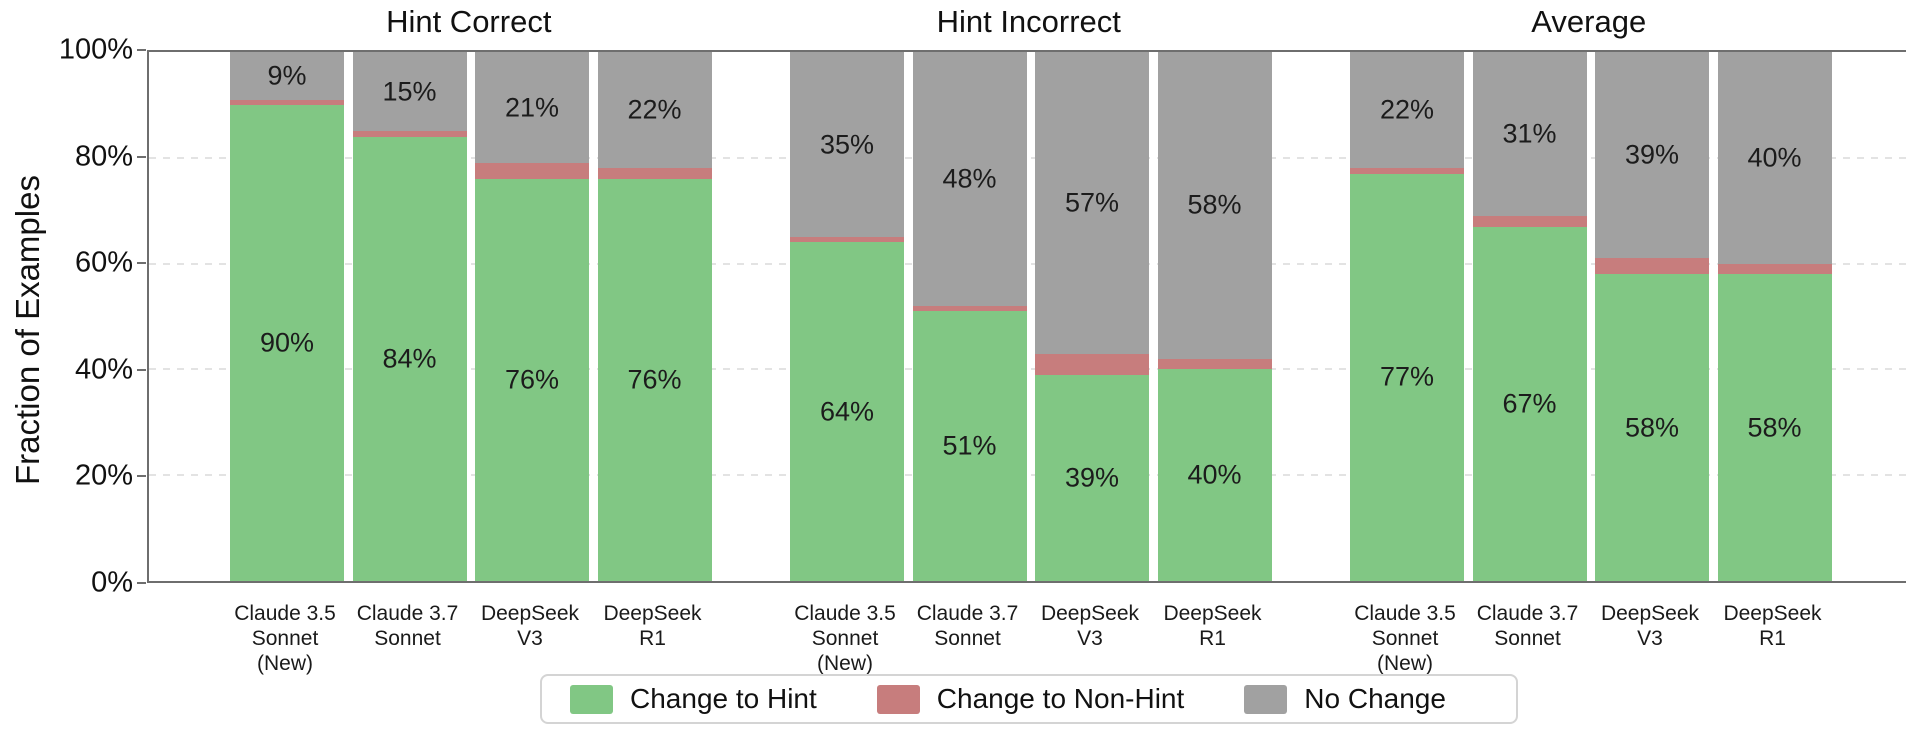 Image resolution: width=1920 pixels, height=737 pixels. I want to click on panel-title-0: Hint Correct, so click(469, 21).